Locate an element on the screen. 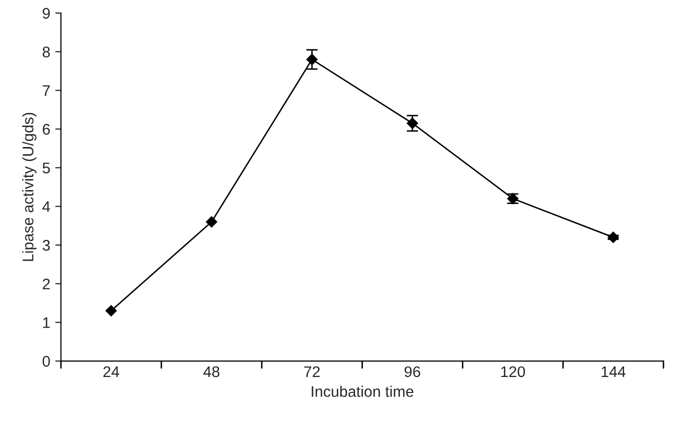 The width and height of the screenshot is (677, 435). x-tick-label: 144 is located at coordinates (614, 371).